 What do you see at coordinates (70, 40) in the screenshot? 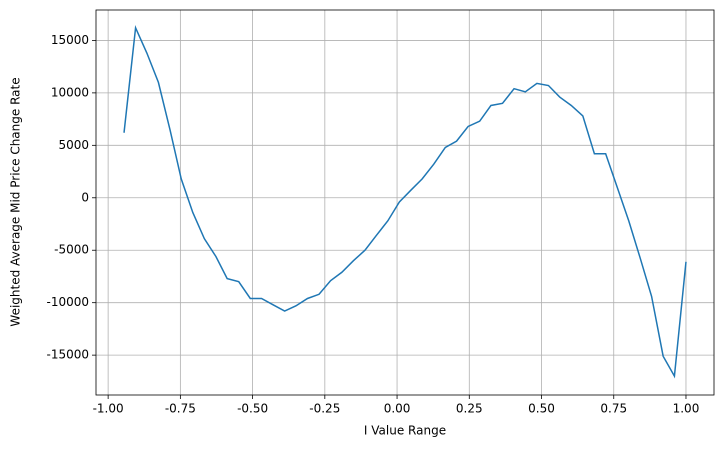
I see `y-tick-label: 15000` at bounding box center [70, 40].